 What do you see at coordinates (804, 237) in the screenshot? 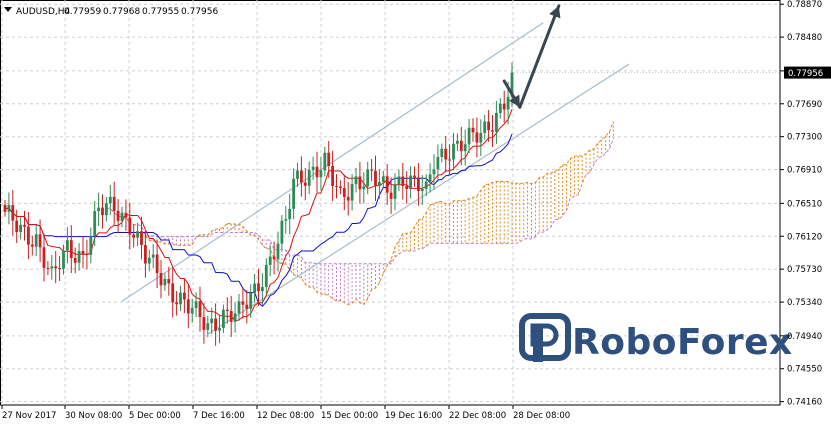
I see `y-tick-label: 0.76120` at bounding box center [804, 237].